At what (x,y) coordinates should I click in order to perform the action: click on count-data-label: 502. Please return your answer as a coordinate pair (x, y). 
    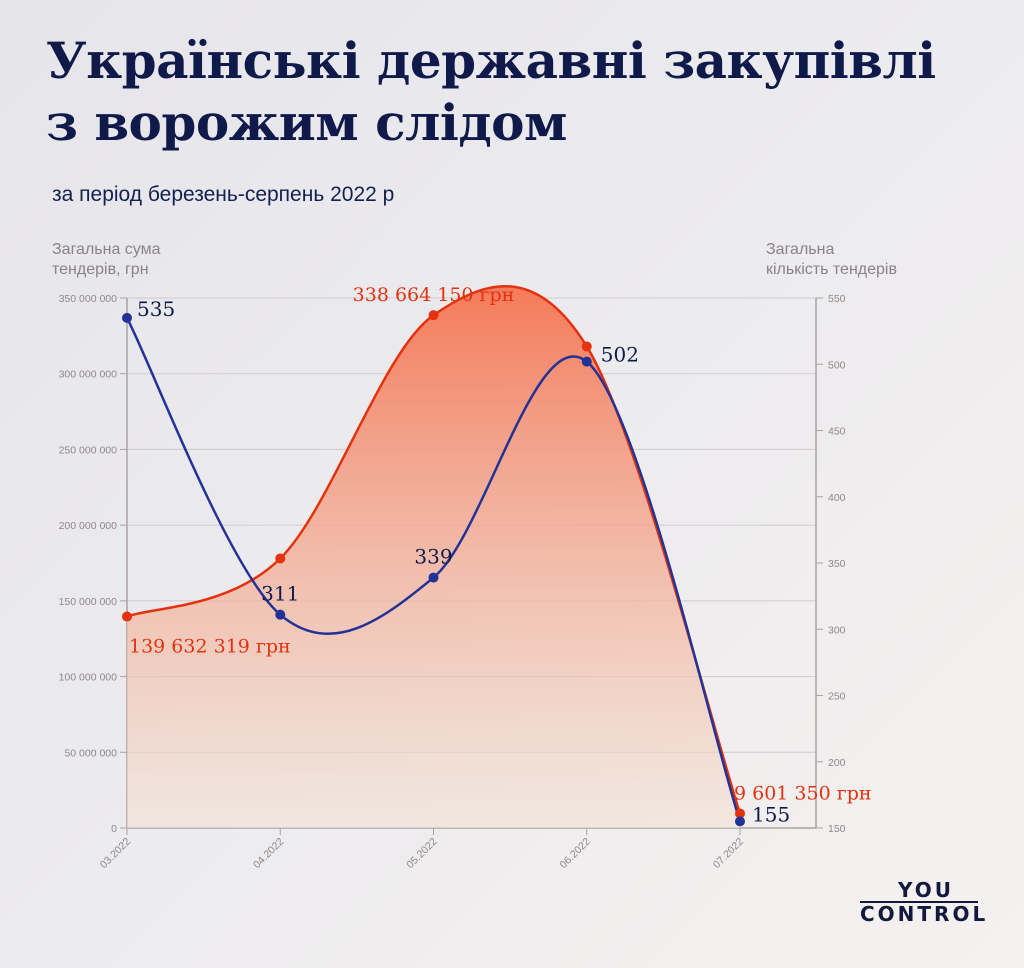
    Looking at the image, I should click on (620, 355).